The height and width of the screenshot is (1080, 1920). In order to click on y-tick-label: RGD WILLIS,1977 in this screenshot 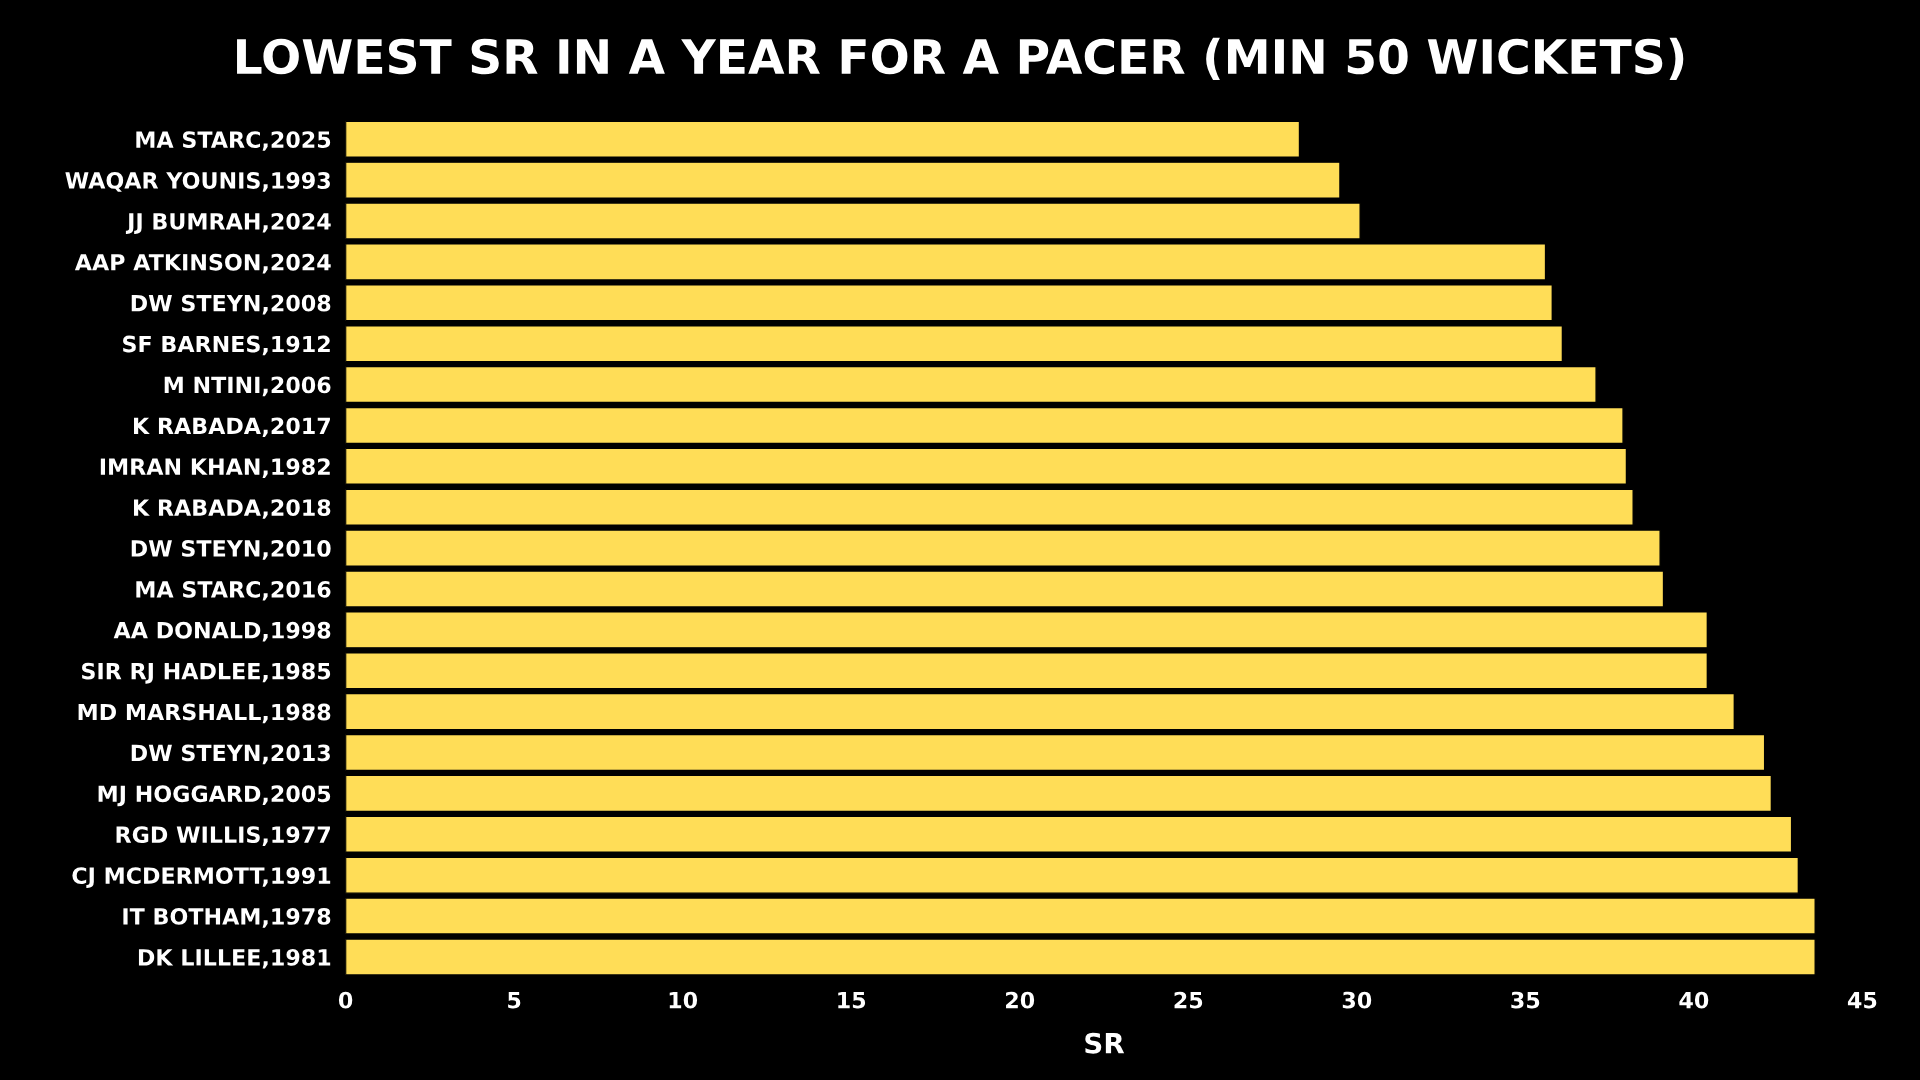, I will do `click(223, 836)`.